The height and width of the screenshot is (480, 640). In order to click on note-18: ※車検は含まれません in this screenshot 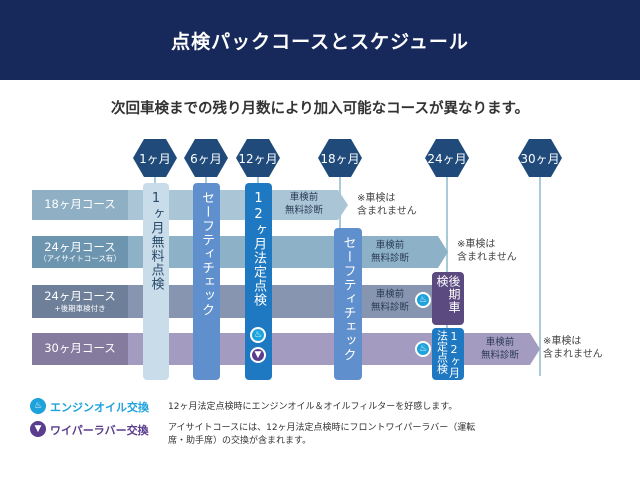, I will do `click(387, 205)`.